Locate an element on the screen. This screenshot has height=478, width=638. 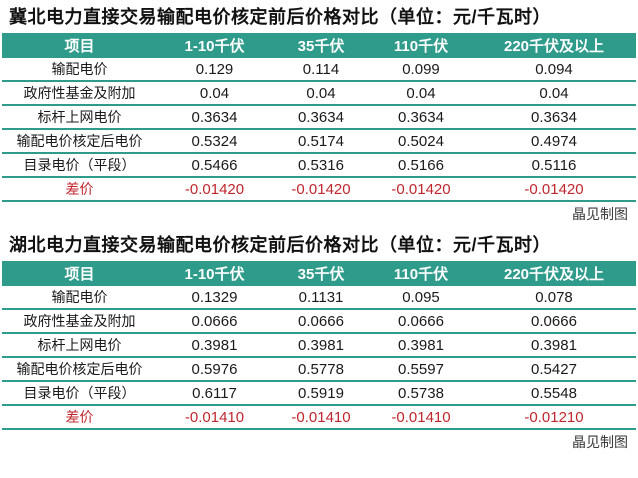
table-row: 政府性基金及附加 0.04 0.04 0.04 0.04 is located at coordinates (319, 93).